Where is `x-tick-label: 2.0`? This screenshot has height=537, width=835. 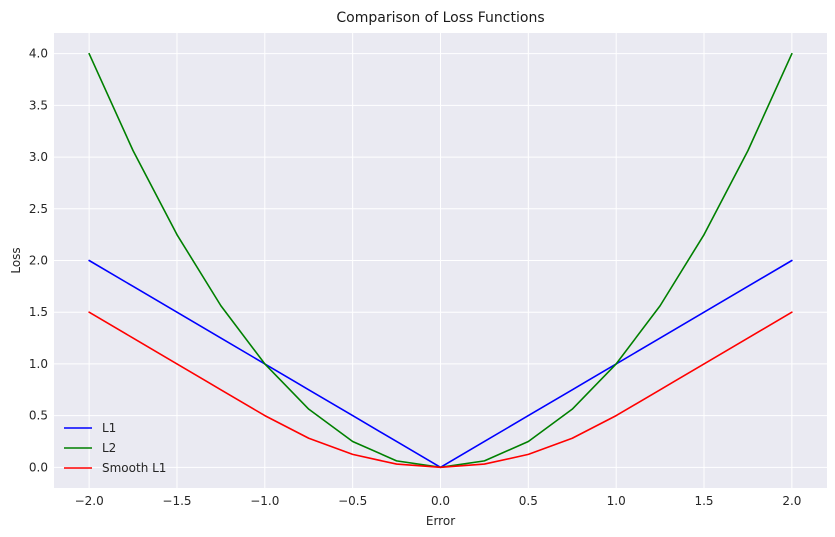
x-tick-label: 2.0 is located at coordinates (791, 501).